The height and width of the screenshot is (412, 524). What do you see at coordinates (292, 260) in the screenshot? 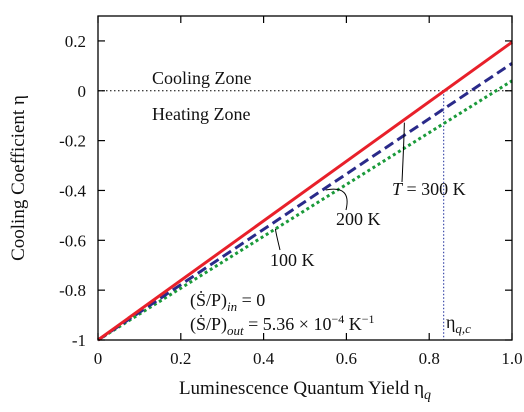
I see `series-label-100k: 100 K` at bounding box center [292, 260].